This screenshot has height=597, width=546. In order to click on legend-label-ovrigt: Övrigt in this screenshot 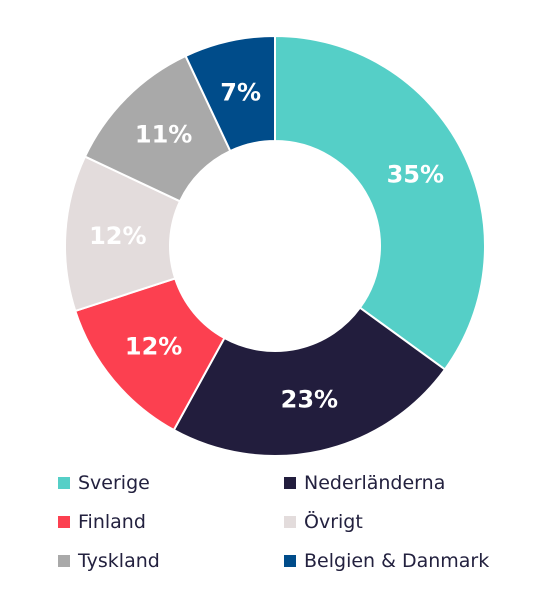, I will do `click(333, 522)`.